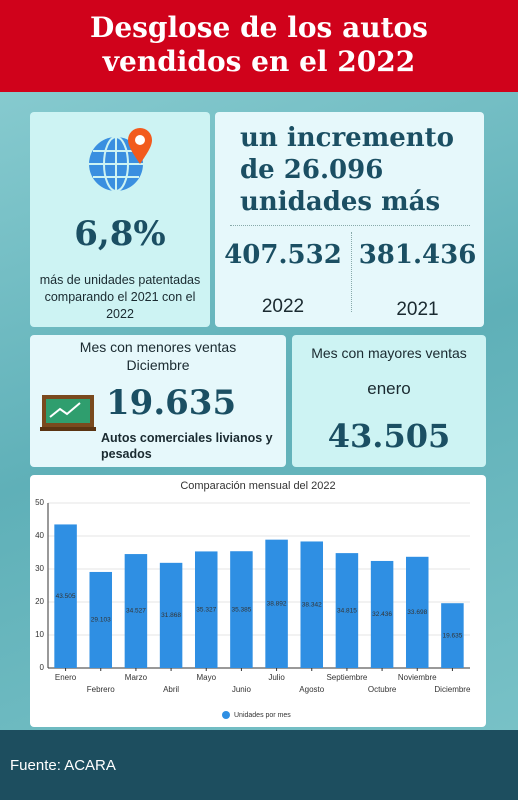 The width and height of the screenshot is (518, 800). What do you see at coordinates (226, 715) in the screenshot?
I see `legend-marker` at bounding box center [226, 715].